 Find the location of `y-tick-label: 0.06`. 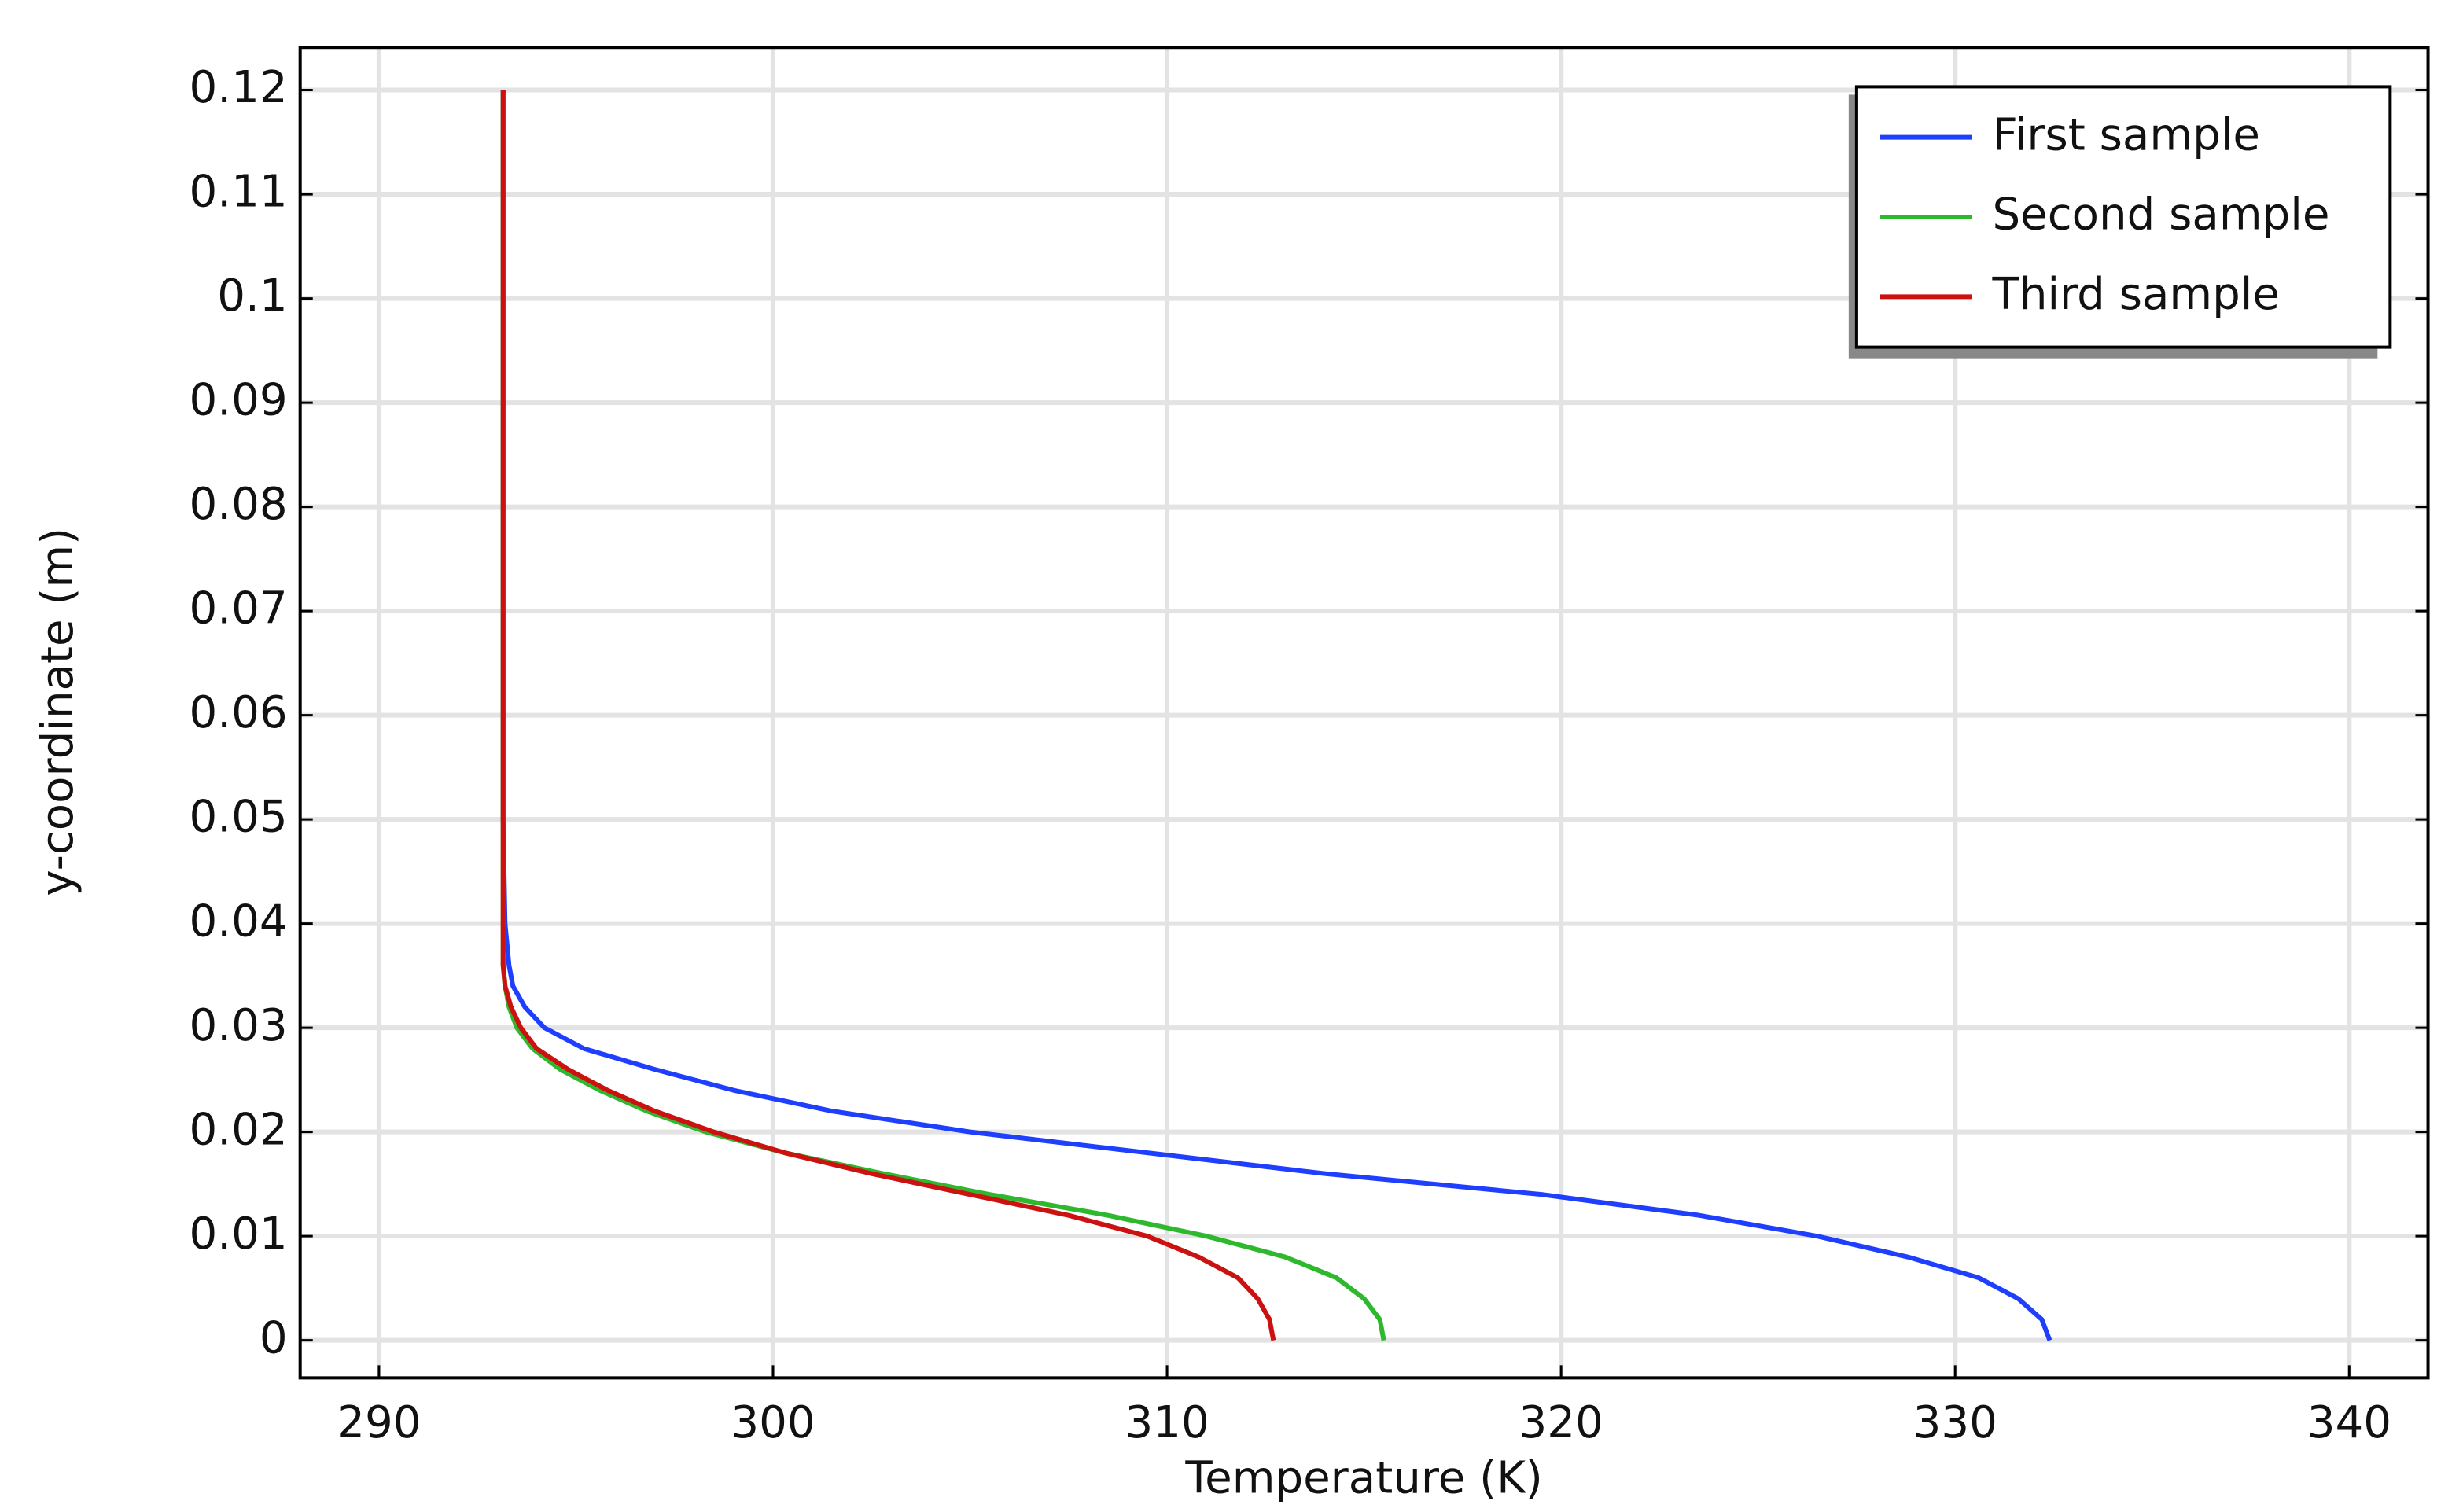

y-tick-label: 0.06 is located at coordinates (239, 712).